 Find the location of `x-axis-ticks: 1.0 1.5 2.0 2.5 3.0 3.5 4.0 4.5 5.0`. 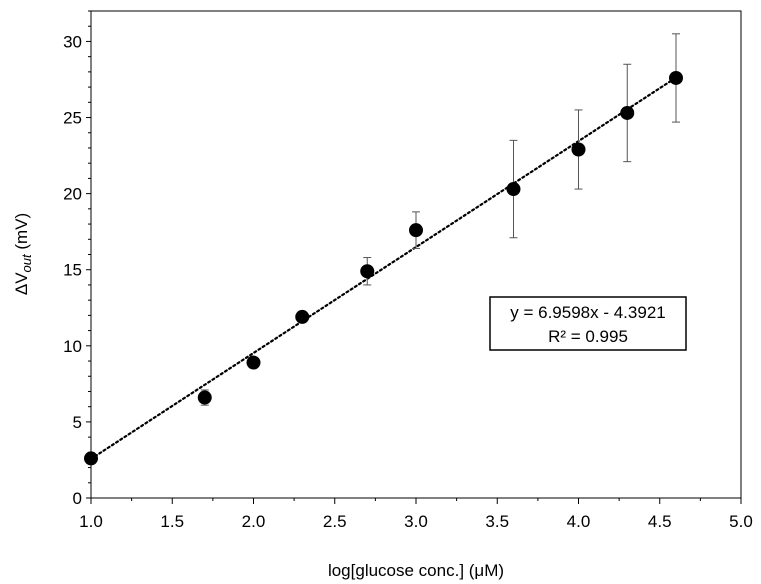

x-axis-ticks: 1.0 1.5 2.0 2.5 3.0 3.5 4.0 4.5 5.0 is located at coordinates (416, 514).